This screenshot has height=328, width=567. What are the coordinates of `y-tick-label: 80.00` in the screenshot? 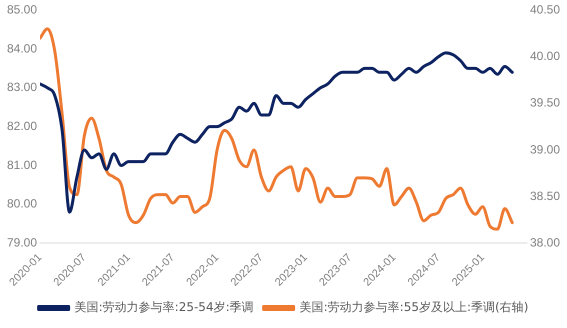 It's located at (22, 203).